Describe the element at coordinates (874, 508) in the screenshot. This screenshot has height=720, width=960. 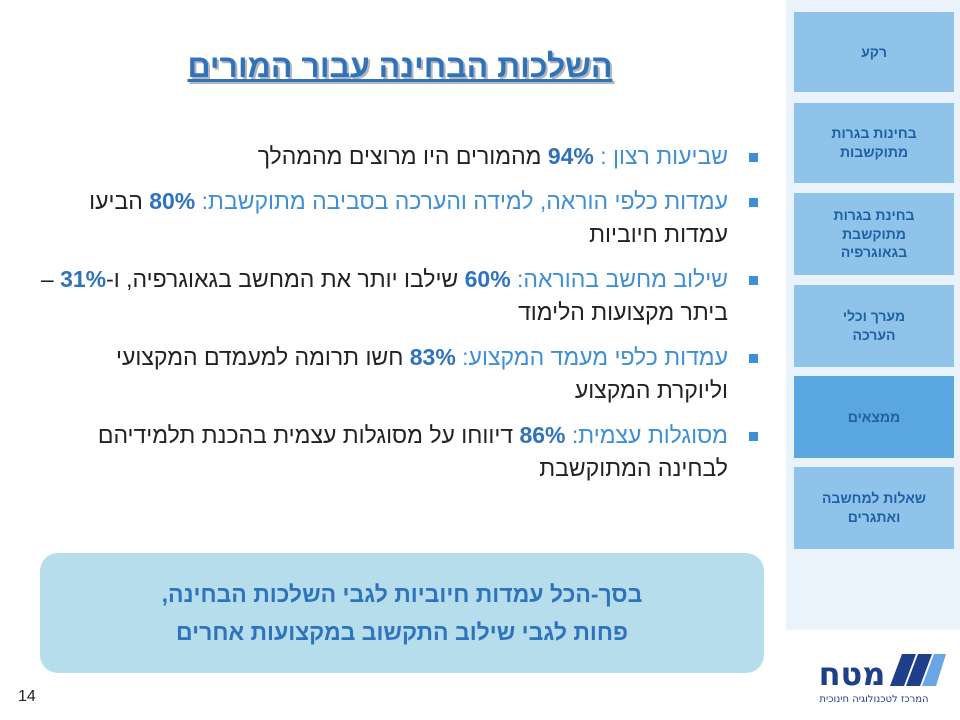
I see `sidebar-item-questions: שאלות למחשבה ואתגרים` at that location.